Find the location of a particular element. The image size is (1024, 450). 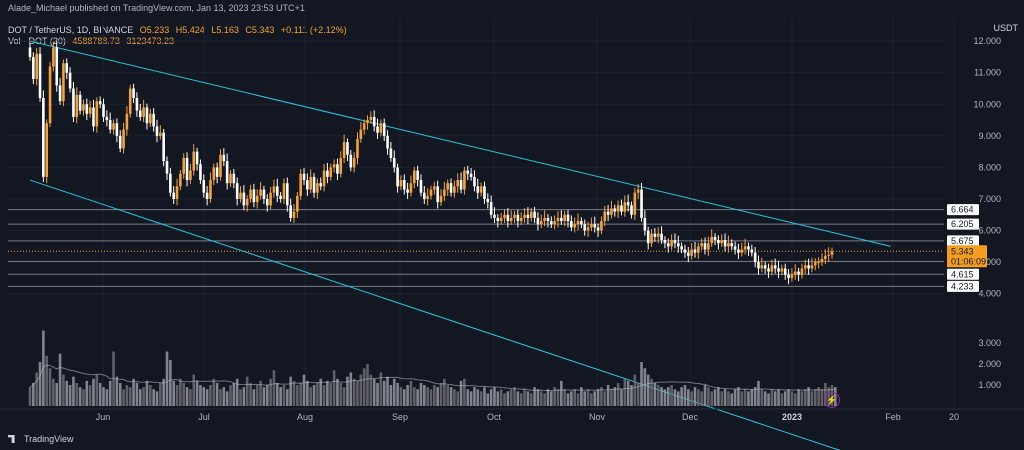

time-tick-label: Sep is located at coordinates (400, 417).